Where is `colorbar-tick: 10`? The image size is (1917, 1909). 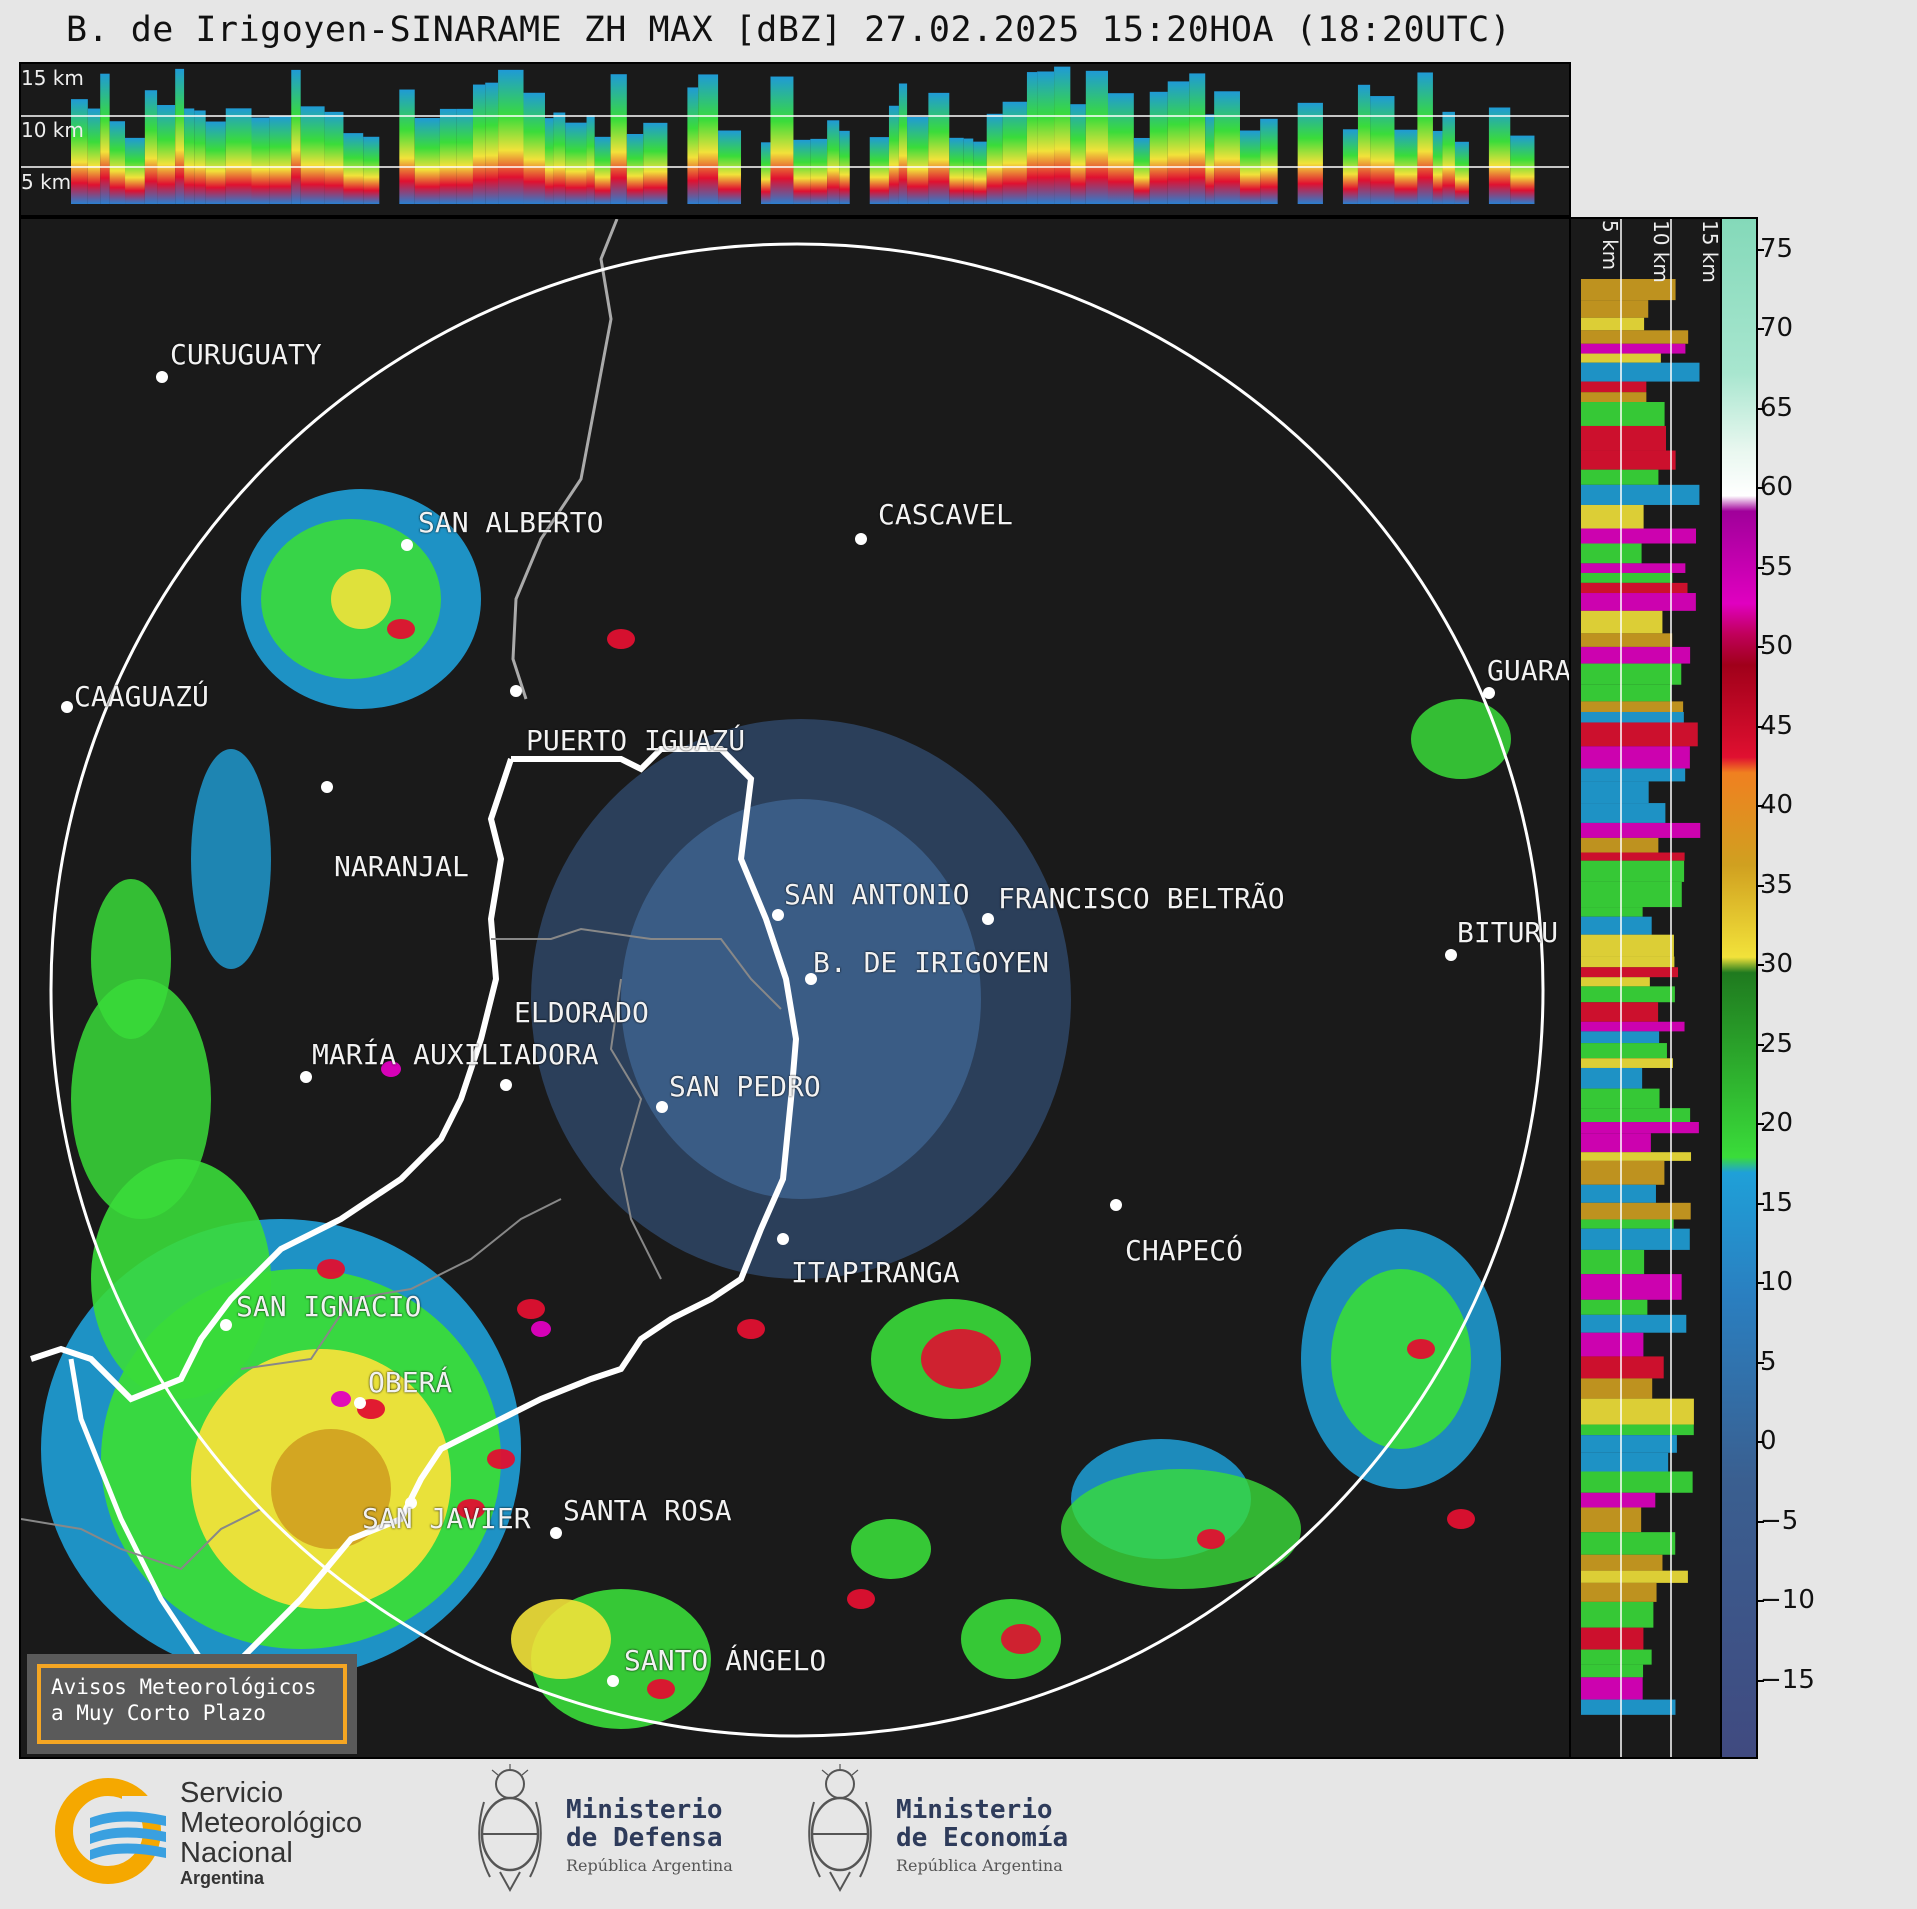 colorbar-tick: 10 is located at coordinates (1774, 1282).